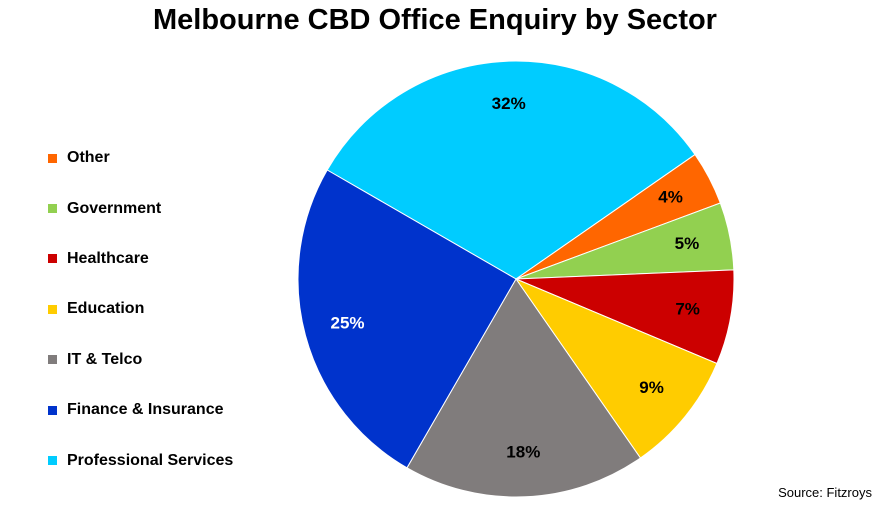  Describe the element at coordinates (140, 158) in the screenshot. I see `legend-item: Other` at that location.